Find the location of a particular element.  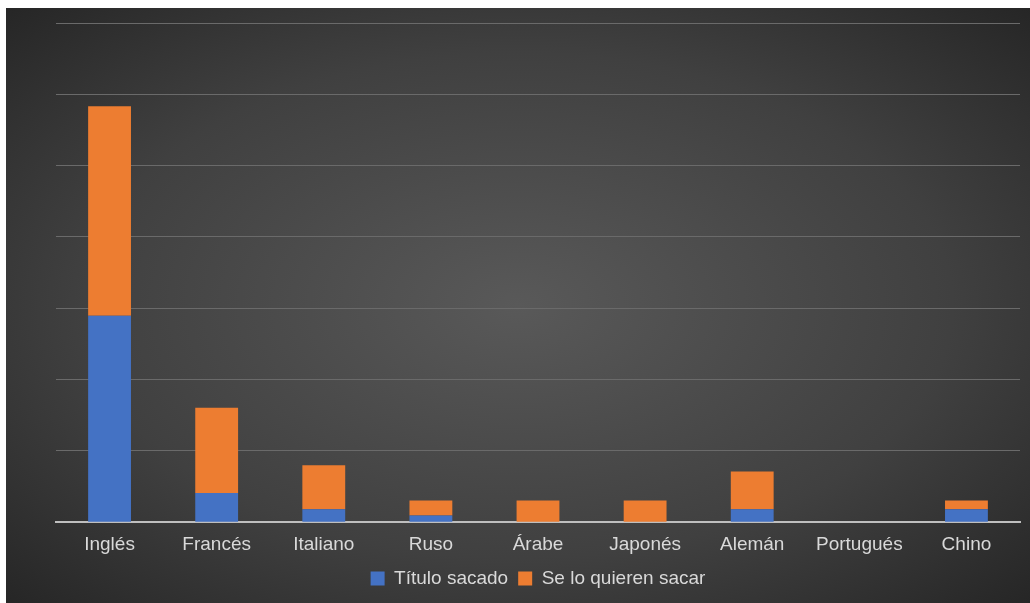

x-tick-label: Portugués is located at coordinates (859, 543).